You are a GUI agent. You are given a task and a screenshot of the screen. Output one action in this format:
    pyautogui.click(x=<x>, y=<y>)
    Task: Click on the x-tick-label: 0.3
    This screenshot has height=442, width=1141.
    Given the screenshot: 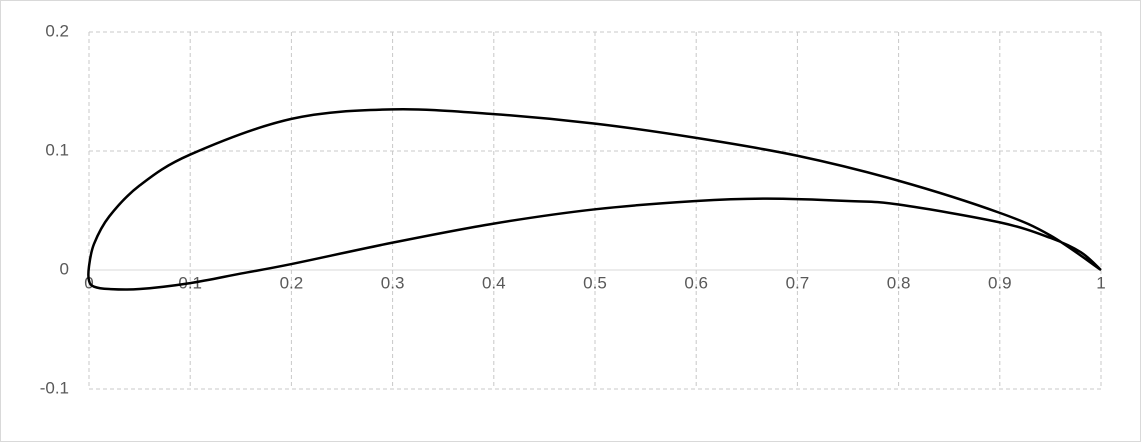 What is the action you would take?
    pyautogui.click(x=393, y=282)
    